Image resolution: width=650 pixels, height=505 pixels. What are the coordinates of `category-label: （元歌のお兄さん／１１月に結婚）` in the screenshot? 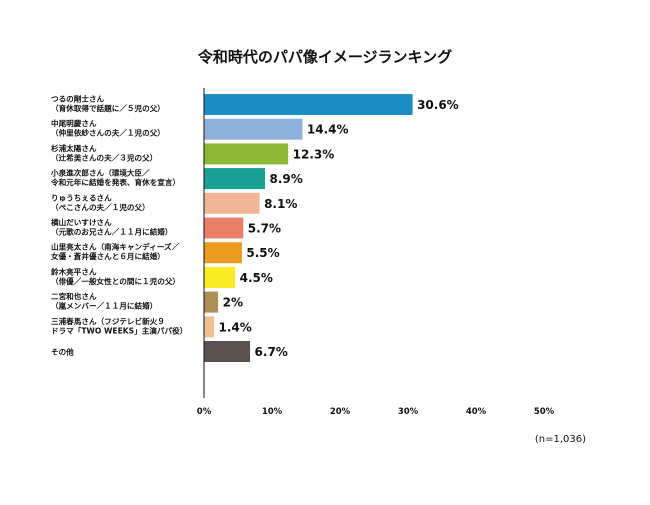 It's located at (112, 232).